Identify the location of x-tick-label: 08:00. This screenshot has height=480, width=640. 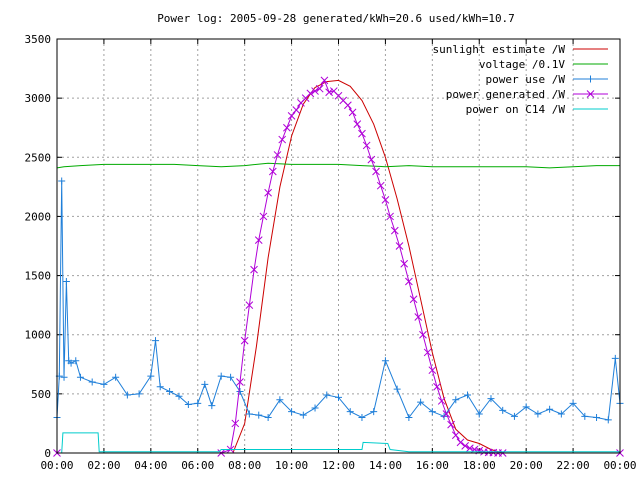
(244, 465).